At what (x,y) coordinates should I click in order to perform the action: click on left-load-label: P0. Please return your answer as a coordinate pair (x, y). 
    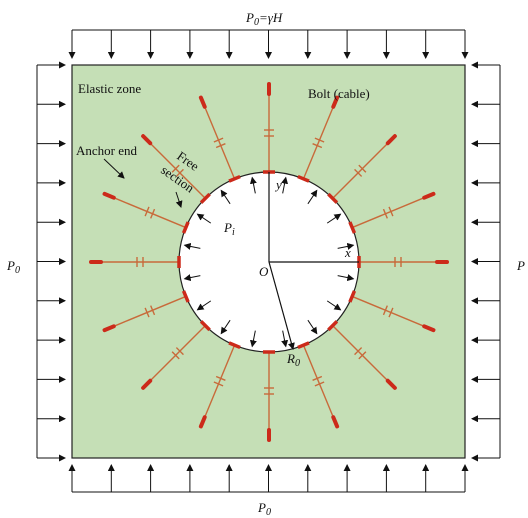
    Looking at the image, I should click on (13, 267).